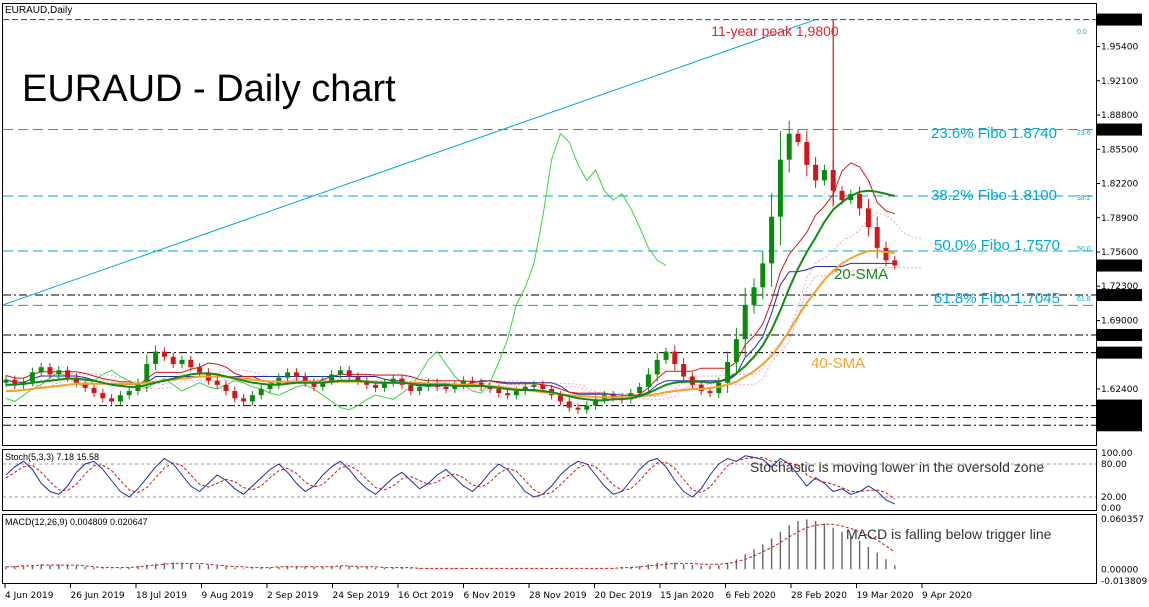 The image size is (1149, 607). What do you see at coordinates (1084, 299) in the screenshot?
I see `fib-small-61: 61.8` at bounding box center [1084, 299].